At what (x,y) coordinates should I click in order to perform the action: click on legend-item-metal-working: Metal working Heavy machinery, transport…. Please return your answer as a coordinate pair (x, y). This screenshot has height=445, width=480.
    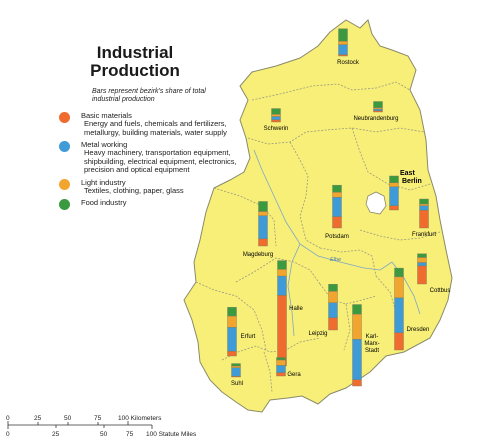
    Looking at the image, I should click on (151, 157).